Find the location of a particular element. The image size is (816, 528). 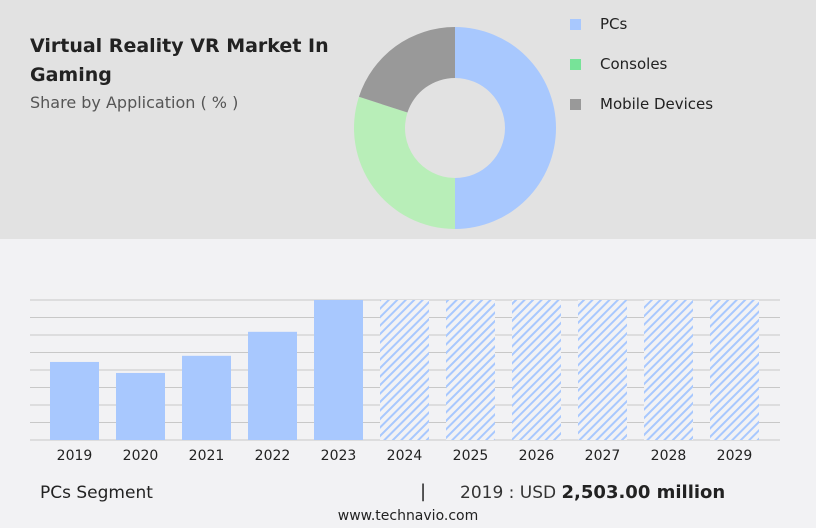

donut-chart is located at coordinates (454, 128).